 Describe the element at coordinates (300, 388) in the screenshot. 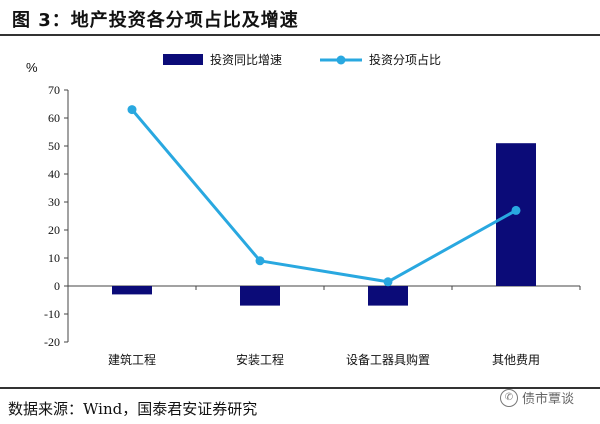

I see `footer-divider` at that location.